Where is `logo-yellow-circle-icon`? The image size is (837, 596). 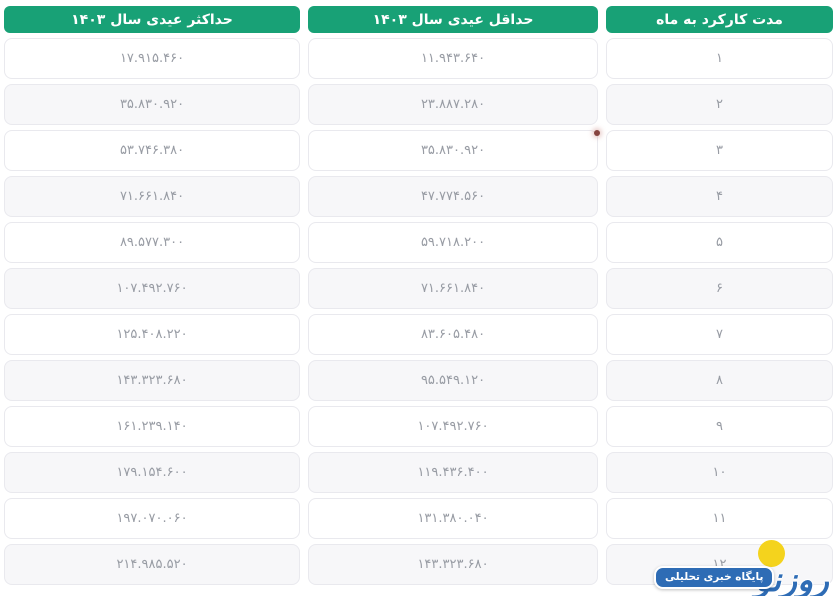 logo-yellow-circle-icon is located at coordinates (771, 553).